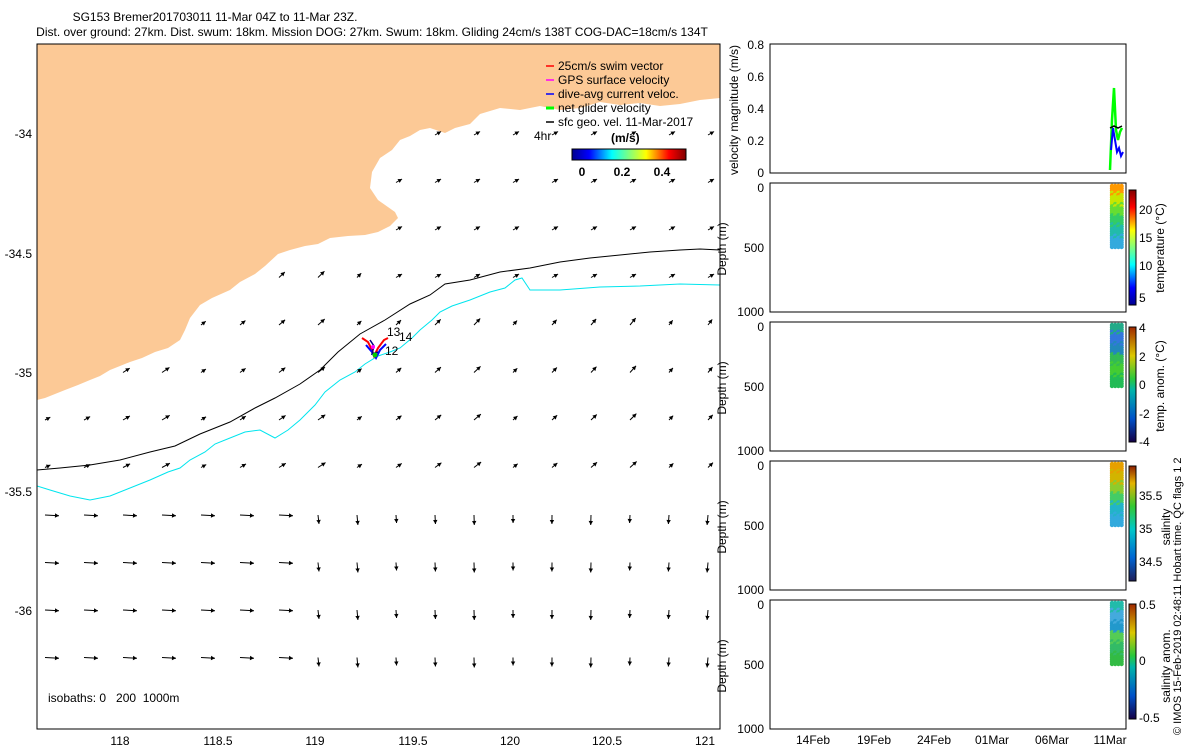 The height and width of the screenshot is (750, 1200). I want to click on sal-anom-colorbar, so click(1132, 661).